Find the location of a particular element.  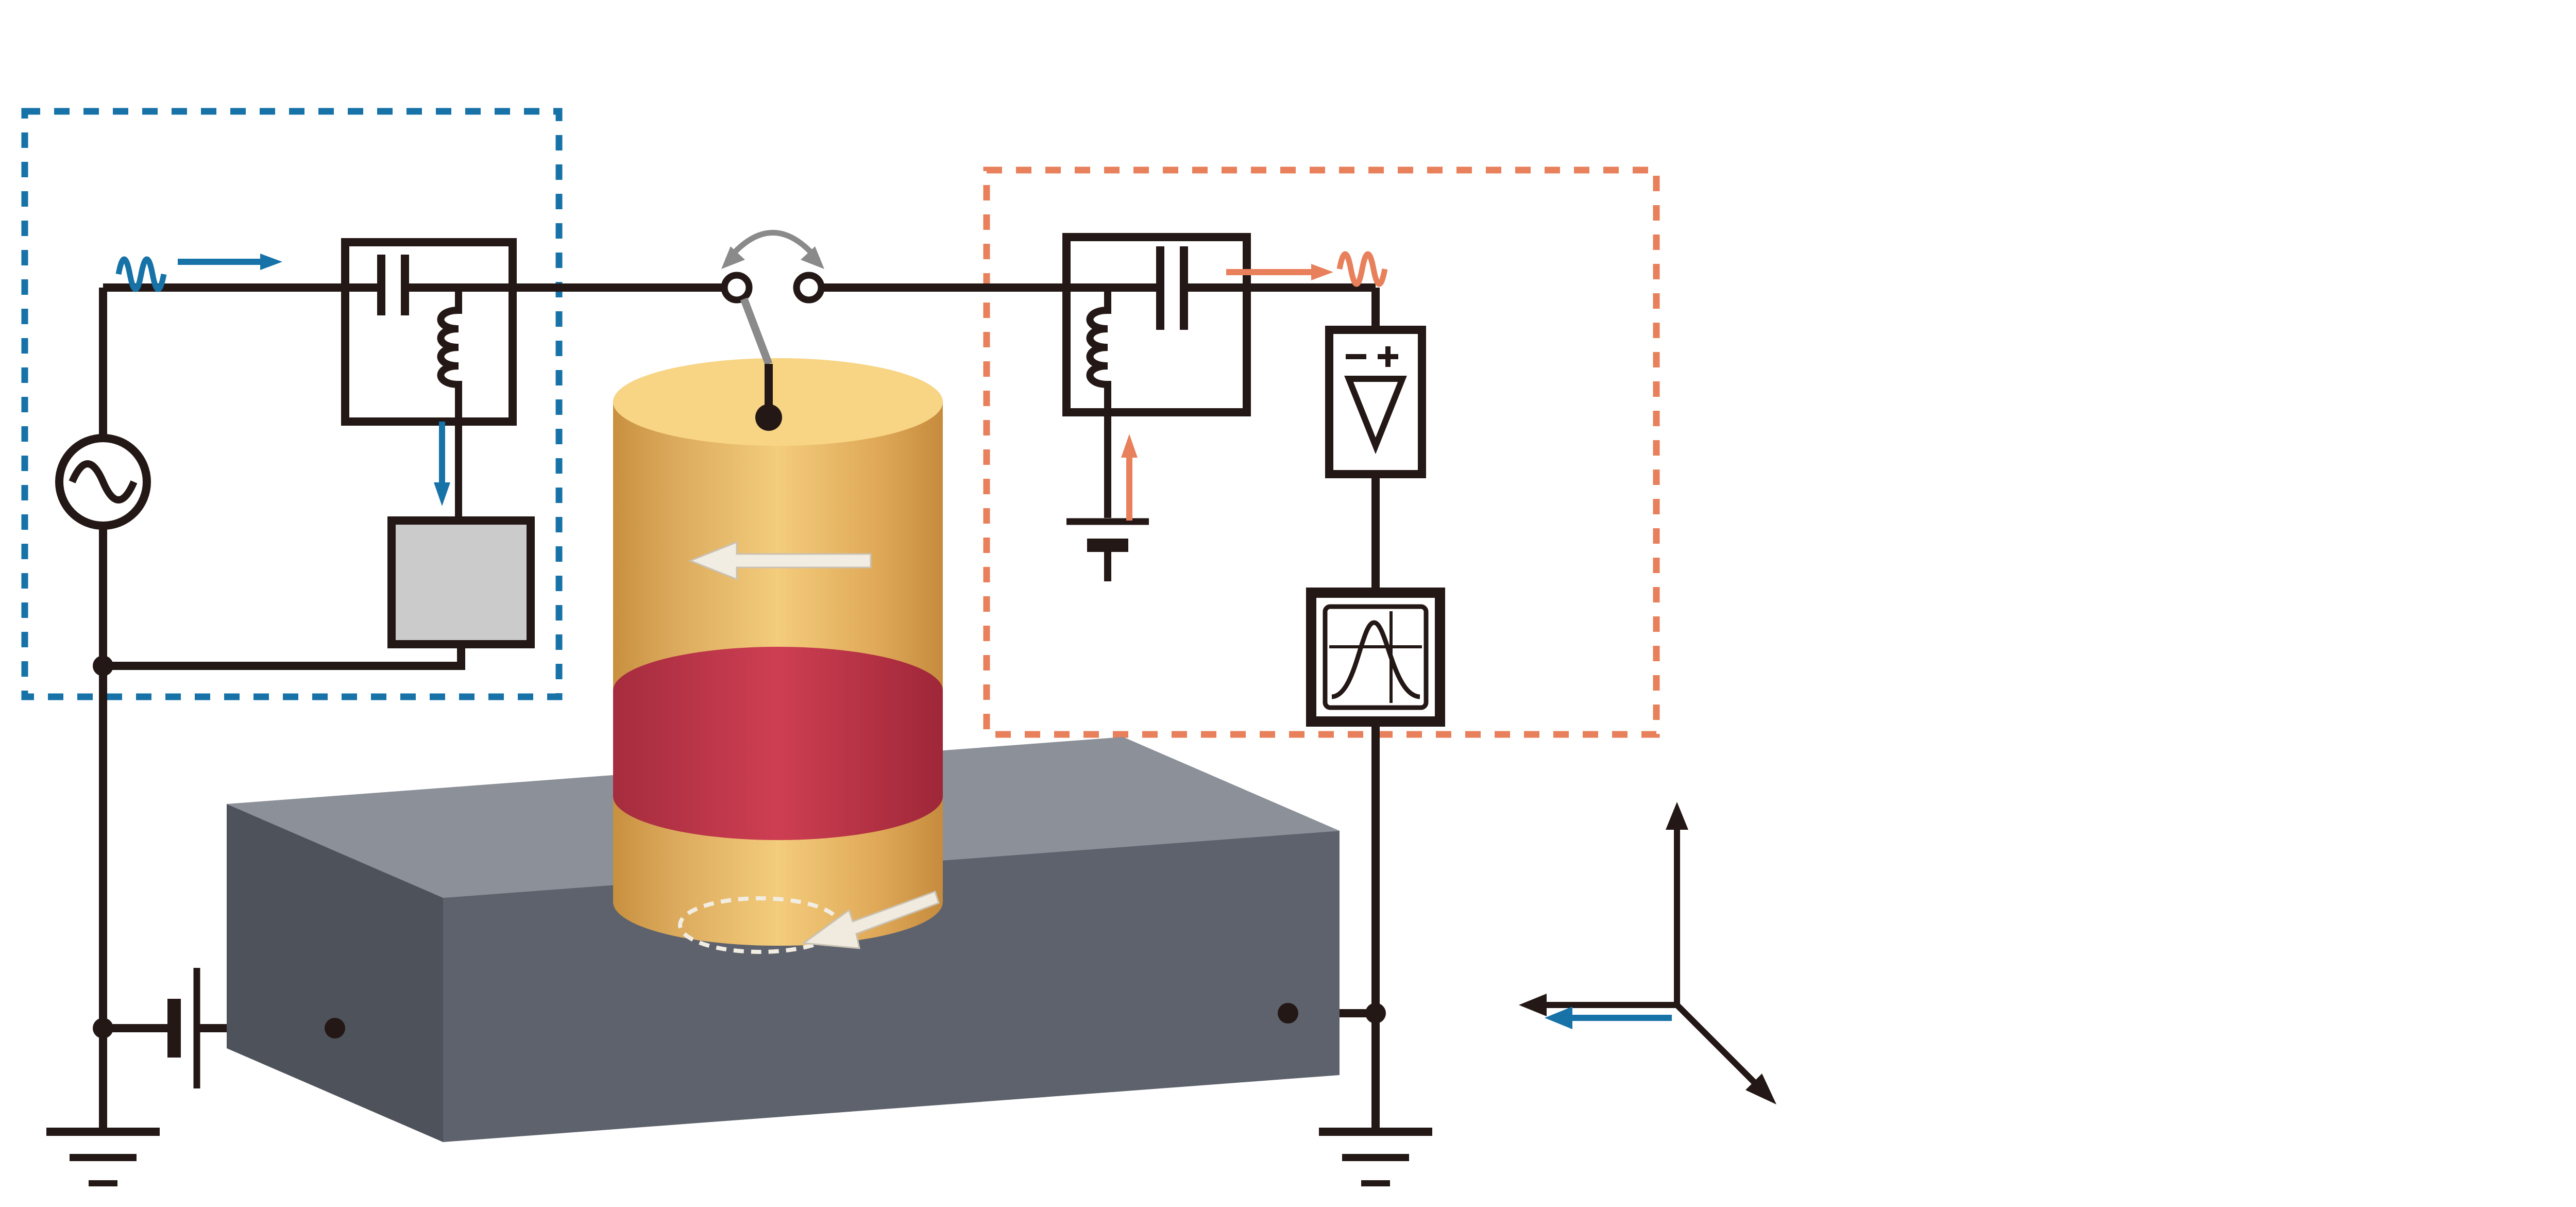

prf-left-arrow is located at coordinates (230, 262).